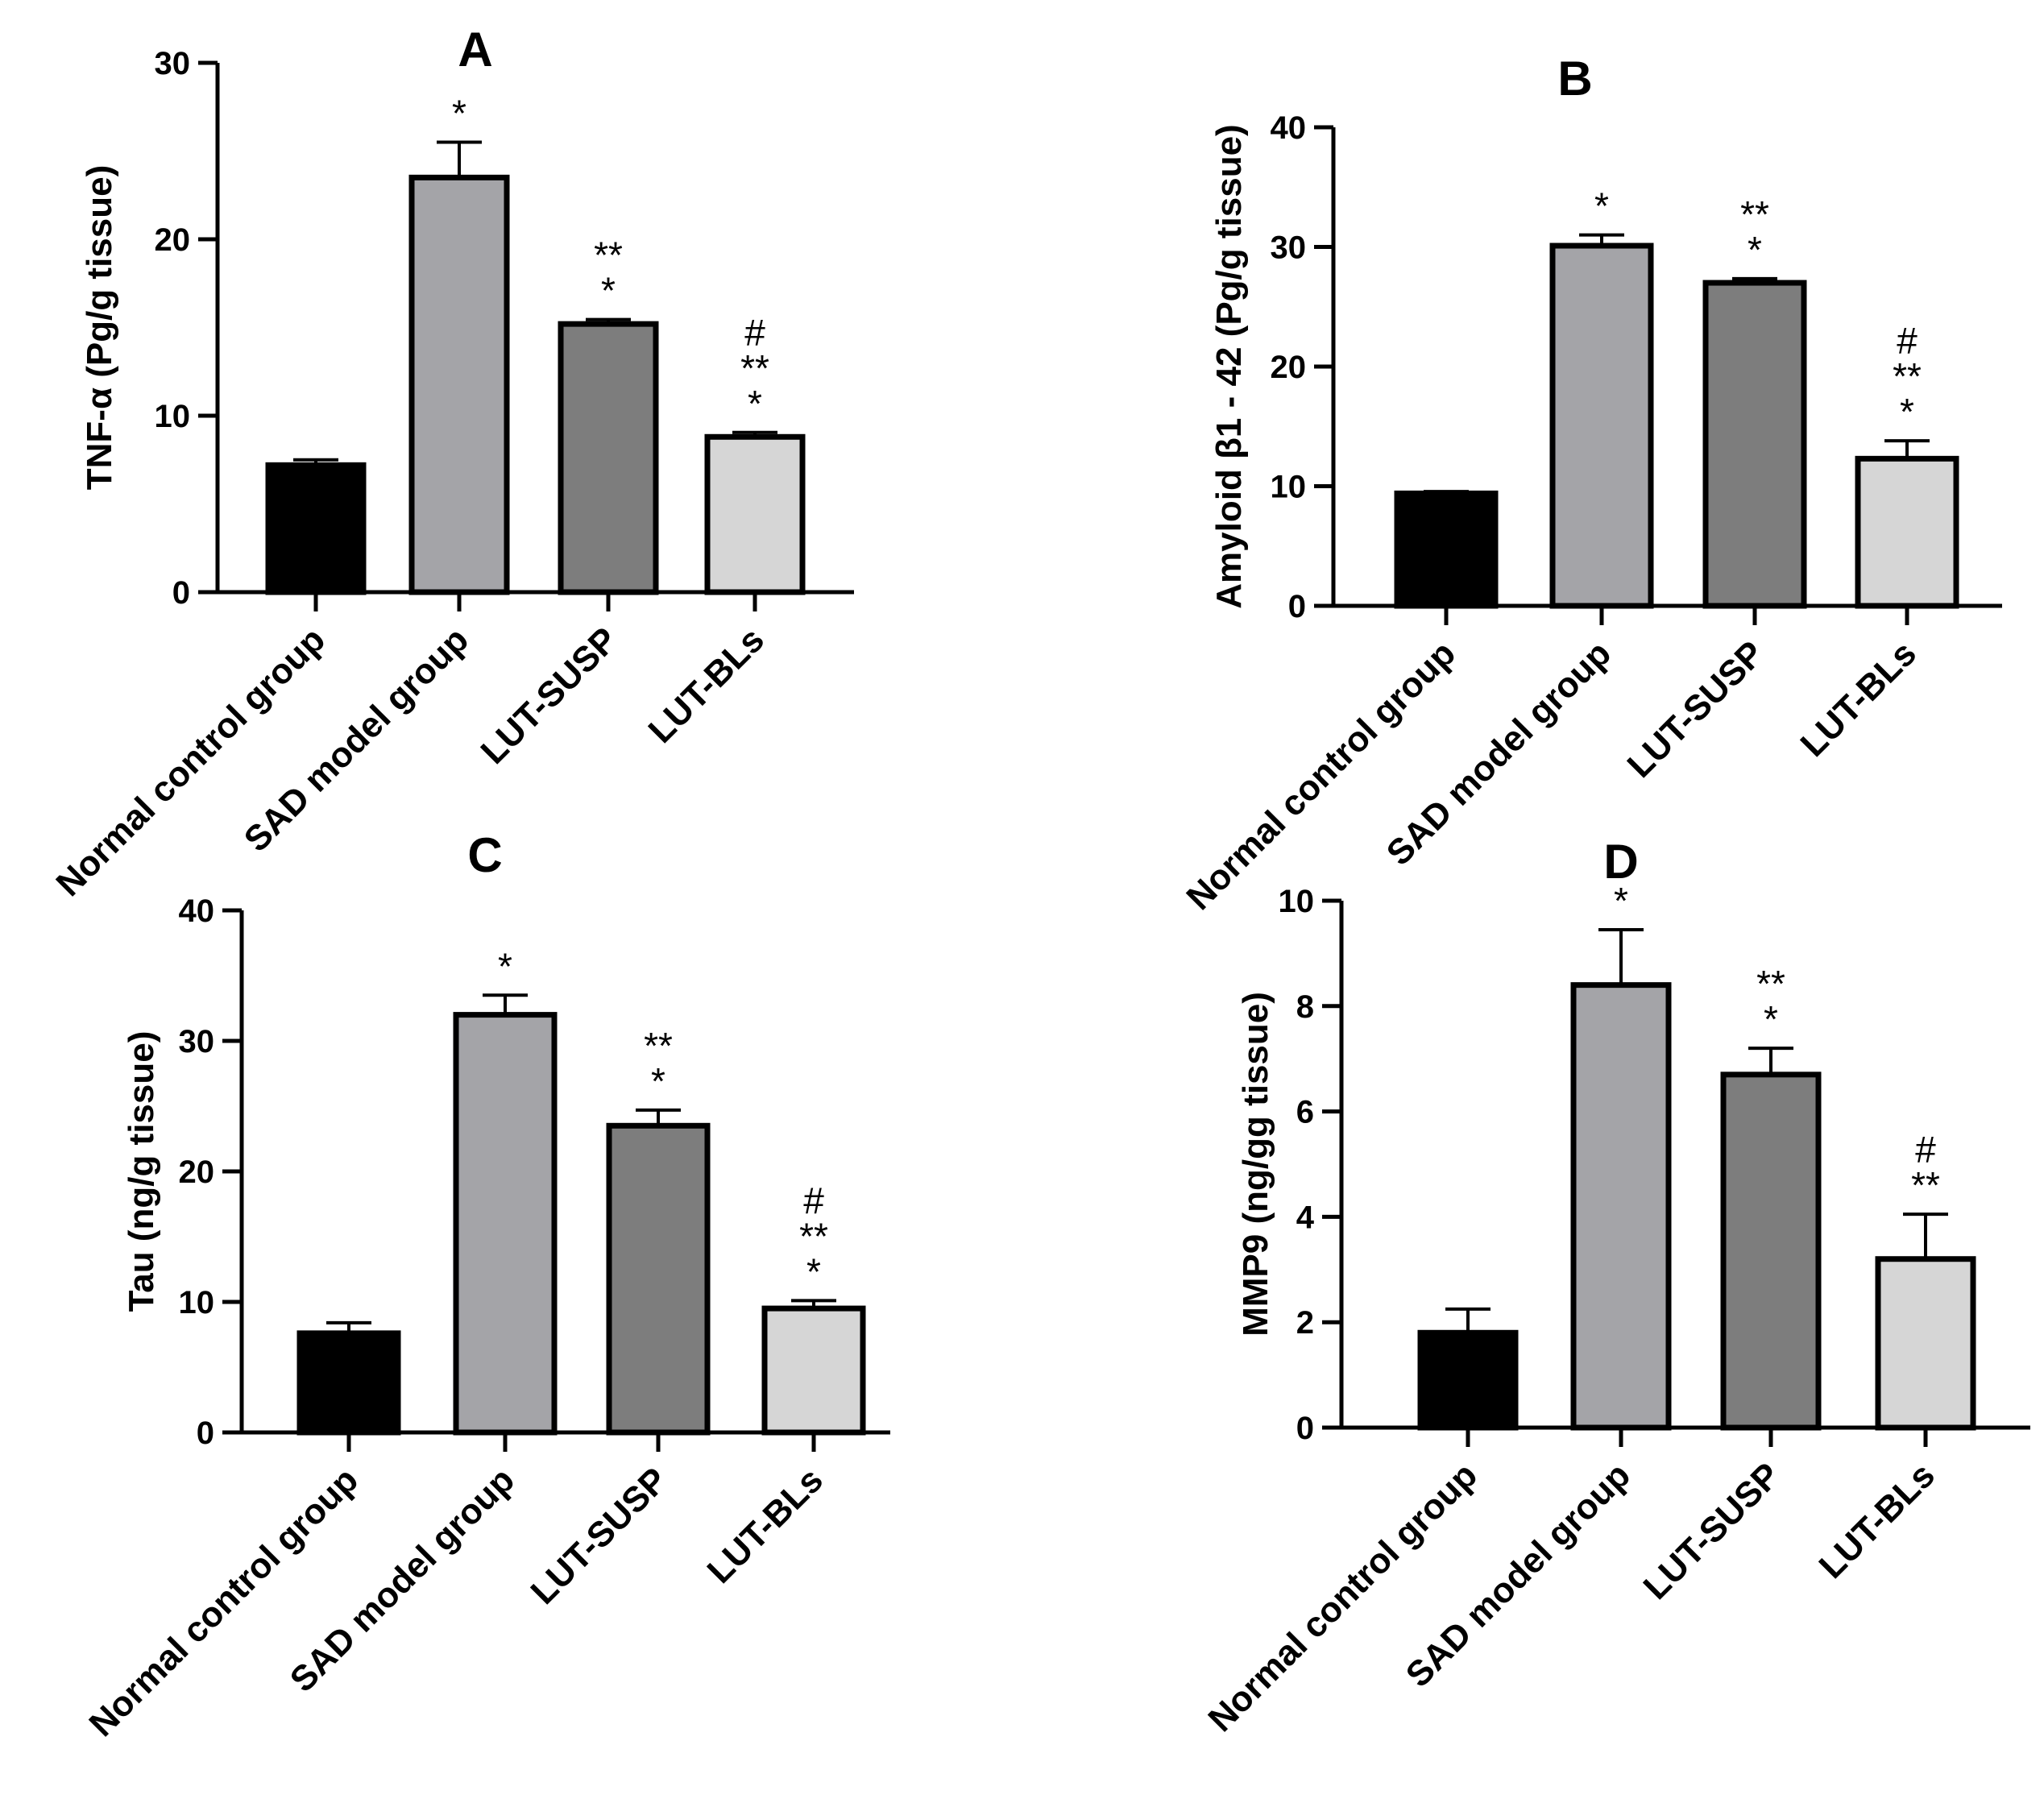 The height and width of the screenshot is (1799, 2044). What do you see at coordinates (475, 50) in the screenshot?
I see `panel-letter: A` at bounding box center [475, 50].